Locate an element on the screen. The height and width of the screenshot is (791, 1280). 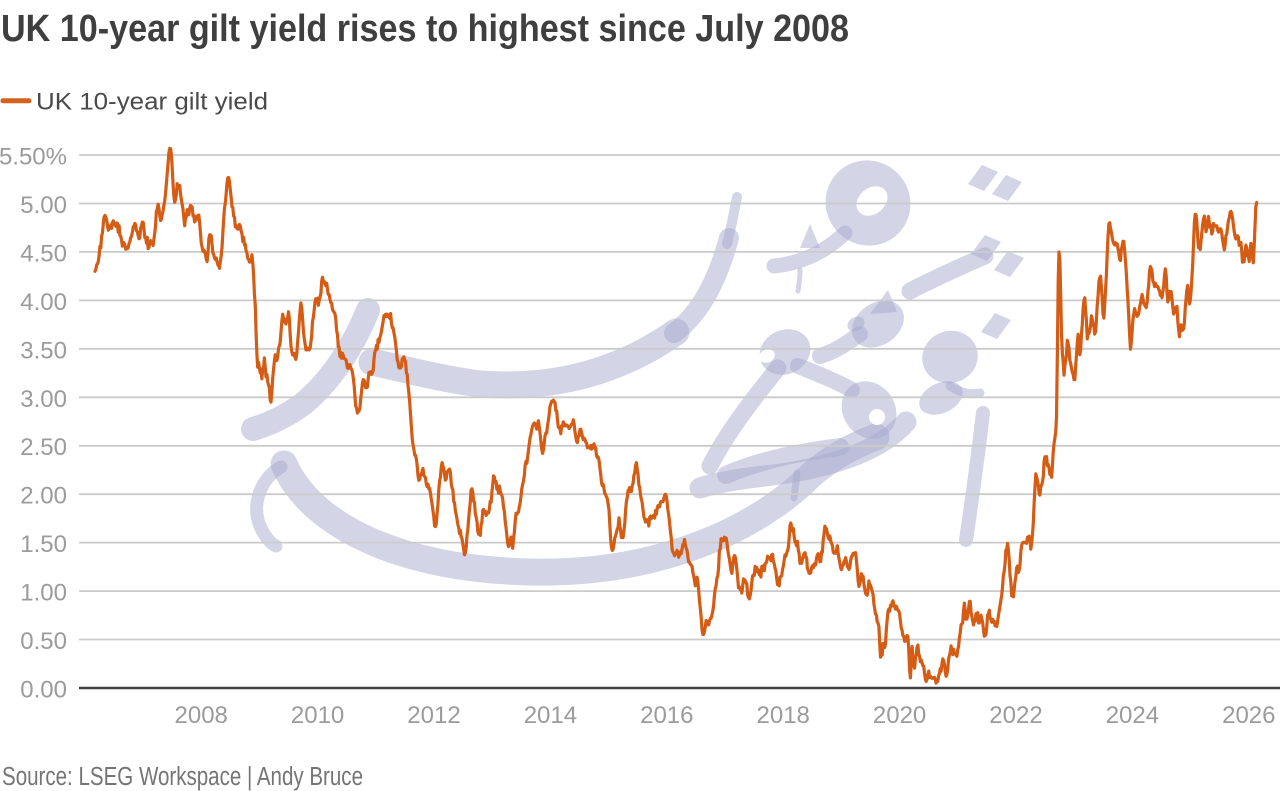
svg-text: 2026 is located at coordinates (1248, 715).